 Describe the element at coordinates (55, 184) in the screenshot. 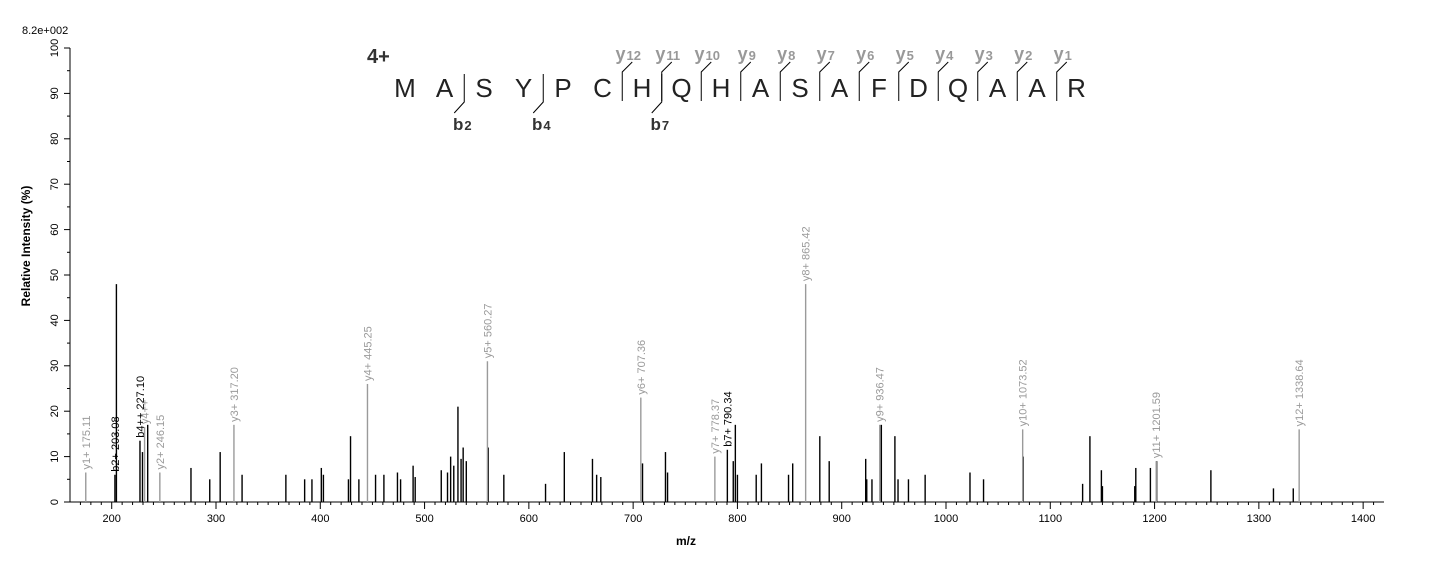

I see `y-tick-label: 70` at that location.